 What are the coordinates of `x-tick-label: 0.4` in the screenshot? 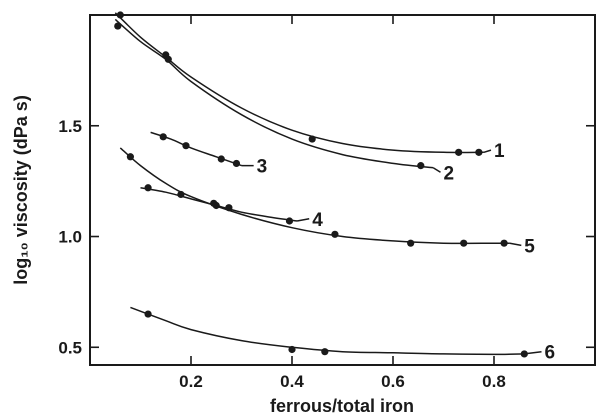 It's located at (292, 381).